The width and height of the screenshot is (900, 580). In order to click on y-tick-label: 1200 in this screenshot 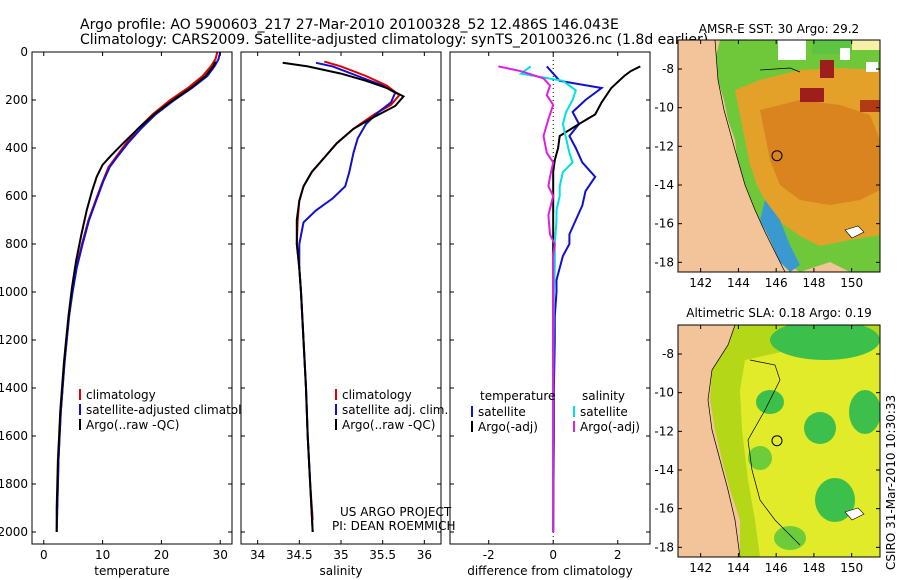, I will do `click(14, 340)`.